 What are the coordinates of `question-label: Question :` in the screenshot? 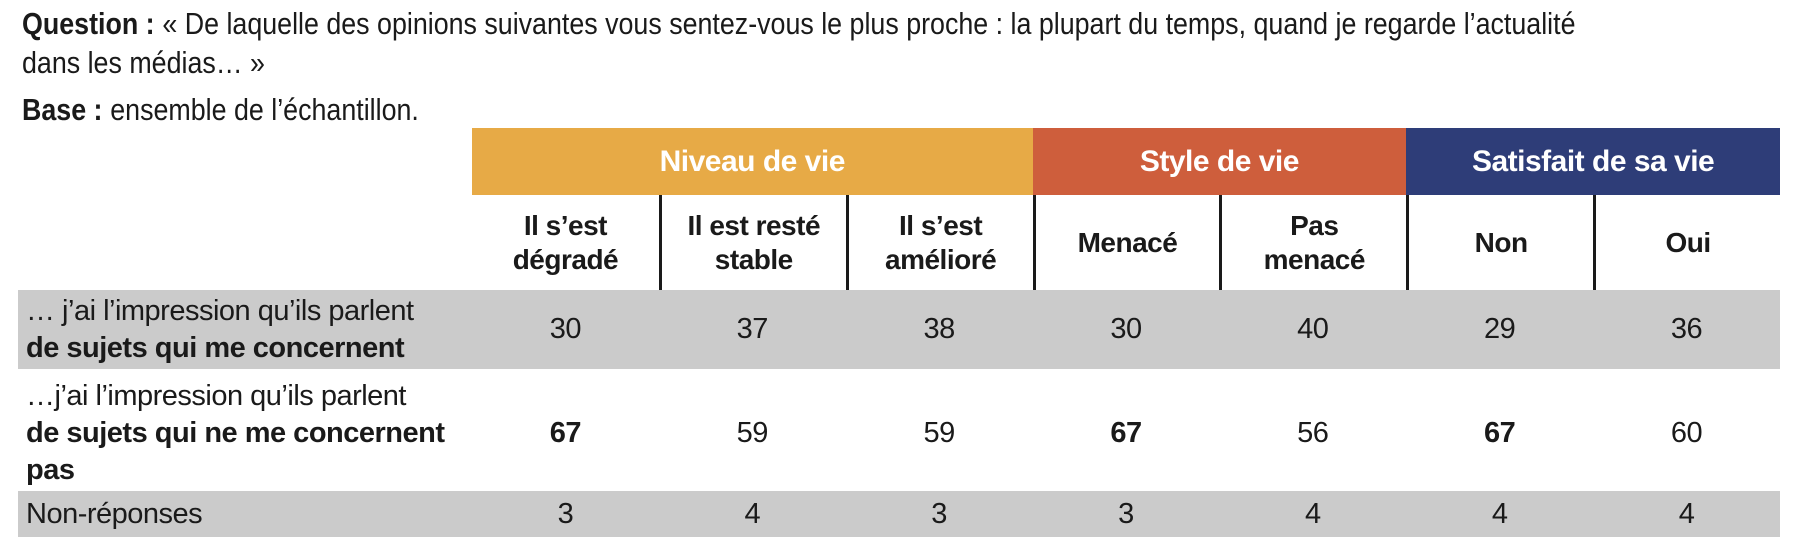 It's located at (88, 23).